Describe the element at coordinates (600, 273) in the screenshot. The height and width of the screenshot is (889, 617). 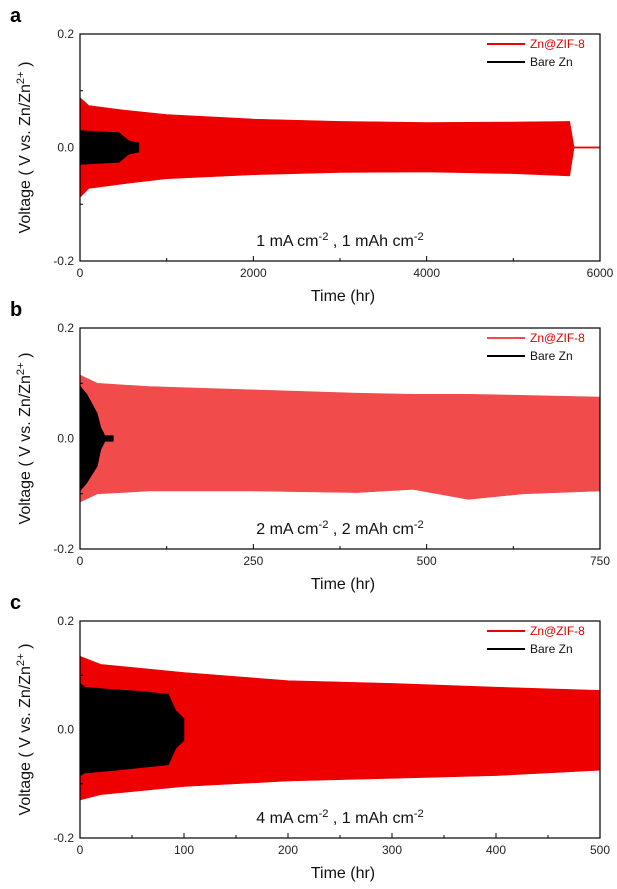
I see `x-tick-label: 6000` at that location.